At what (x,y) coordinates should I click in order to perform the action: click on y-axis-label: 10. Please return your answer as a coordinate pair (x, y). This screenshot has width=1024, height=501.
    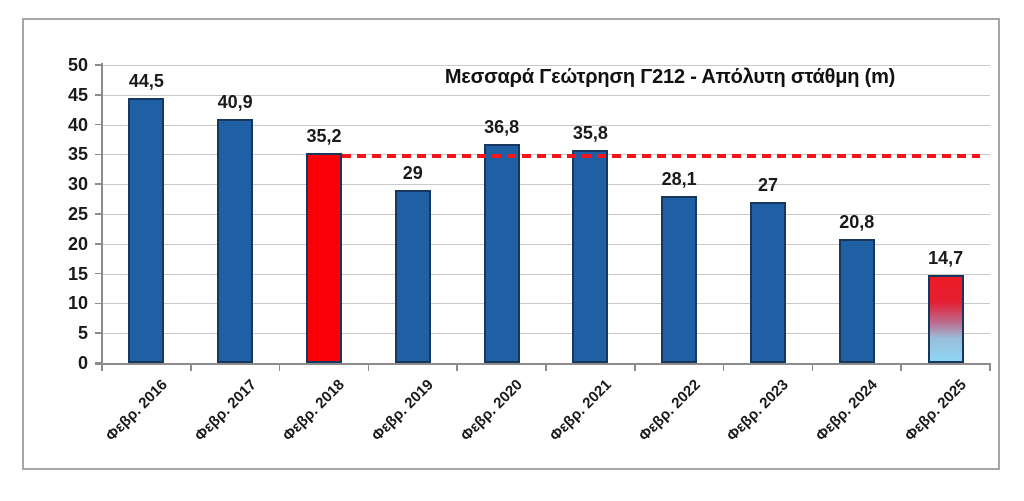
    Looking at the image, I should click on (77, 303).